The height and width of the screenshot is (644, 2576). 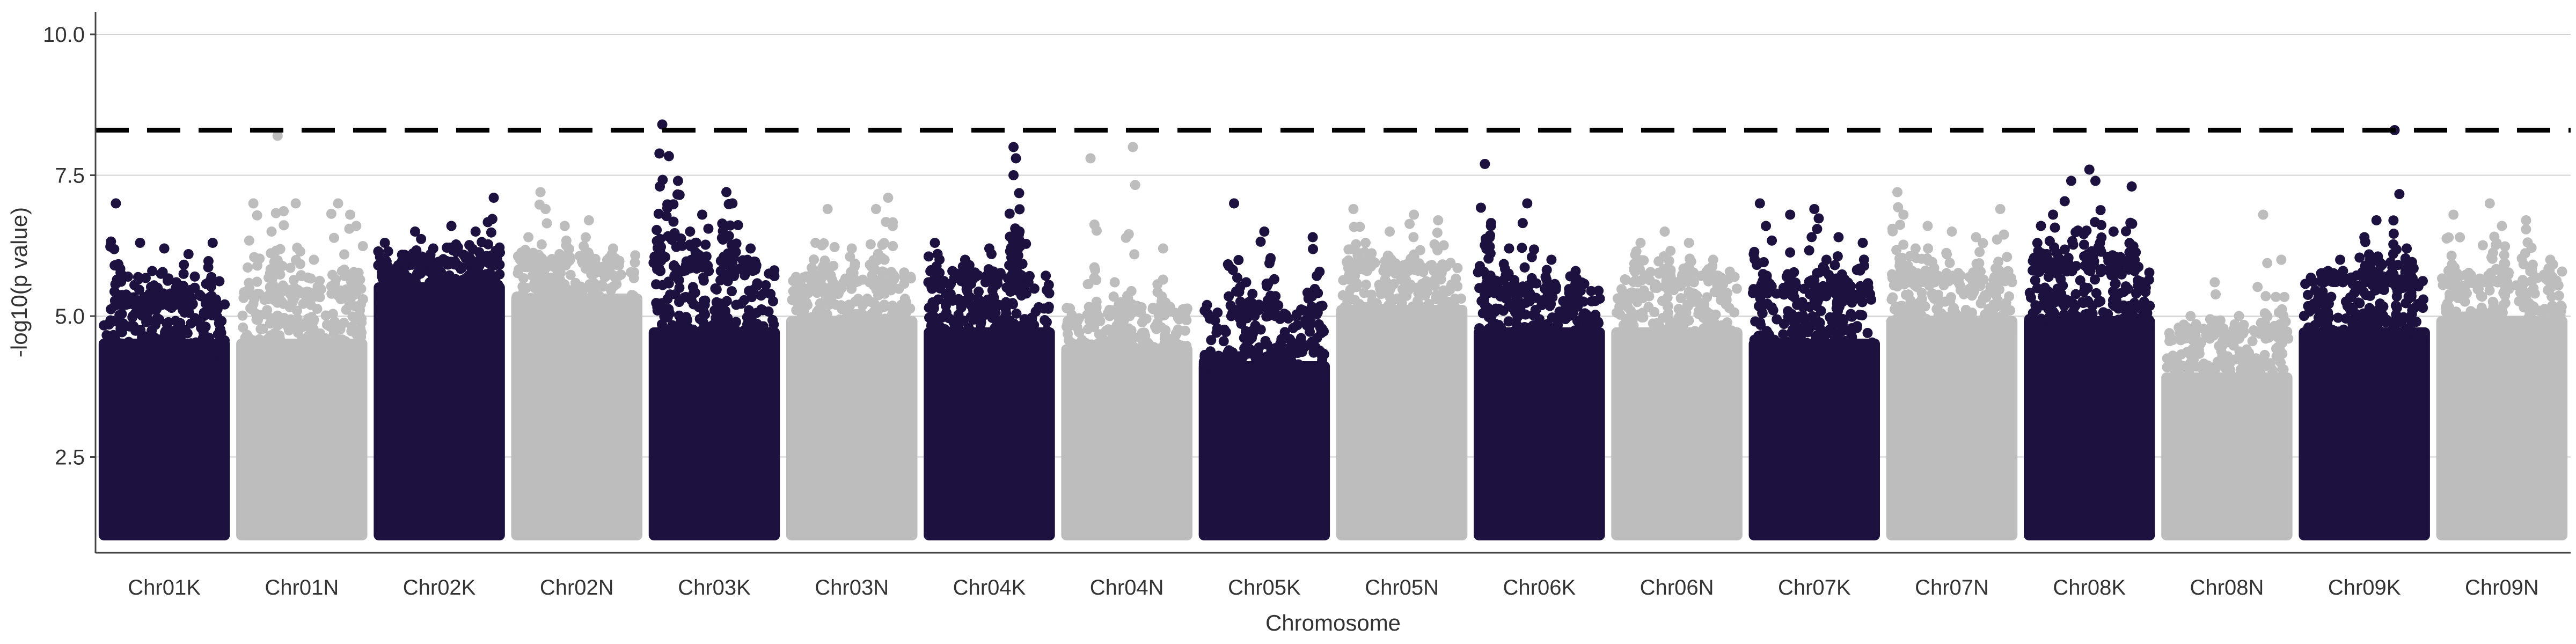 I want to click on points-bulk-Chr02K, so click(x=439, y=411).